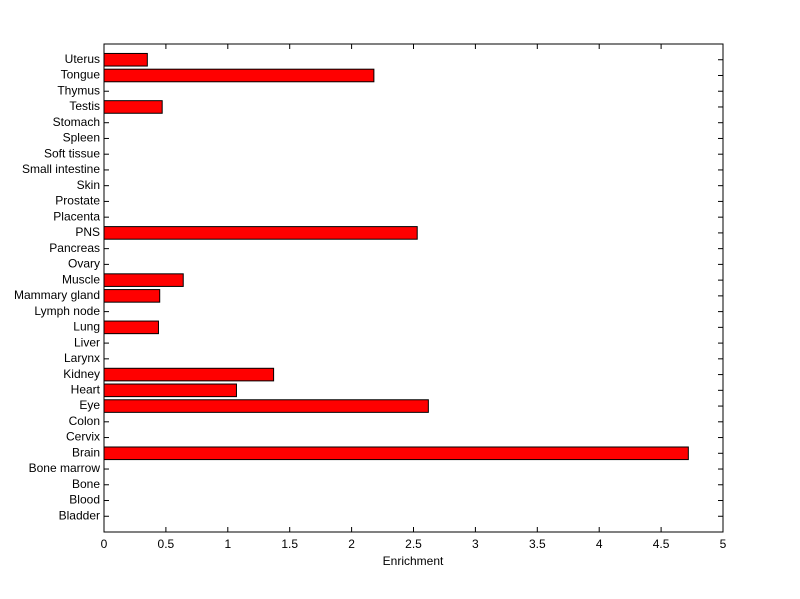 The width and height of the screenshot is (800, 599). Describe the element at coordinates (86, 327) in the screenshot. I see `y-tick-label: Lung` at that location.